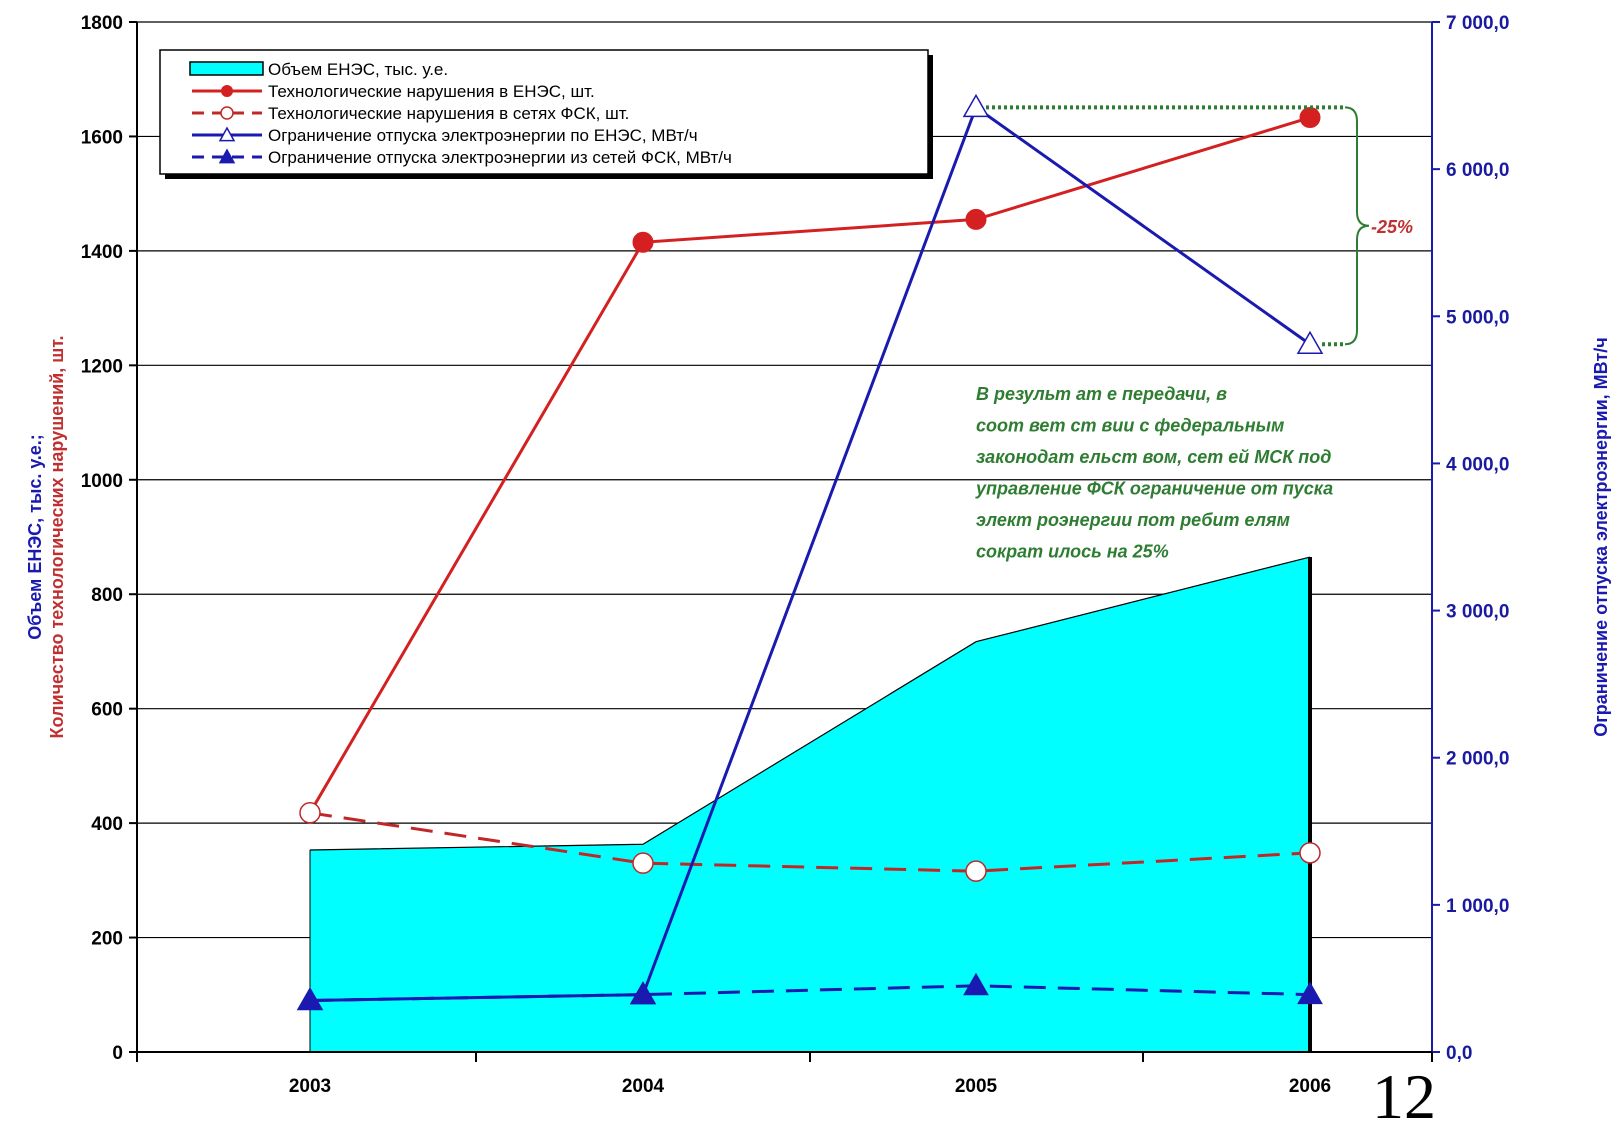 This screenshot has width=1620, height=1124. What do you see at coordinates (1477, 170) in the screenshot?
I see `right-tick-label: 6 000,0` at bounding box center [1477, 170].